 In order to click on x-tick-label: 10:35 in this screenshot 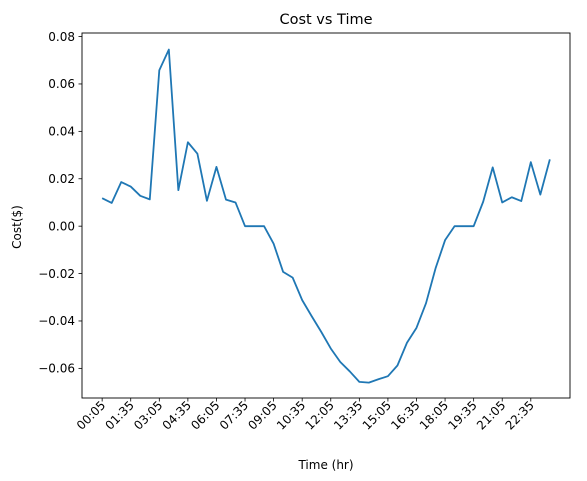, I will do `click(291, 415)`.